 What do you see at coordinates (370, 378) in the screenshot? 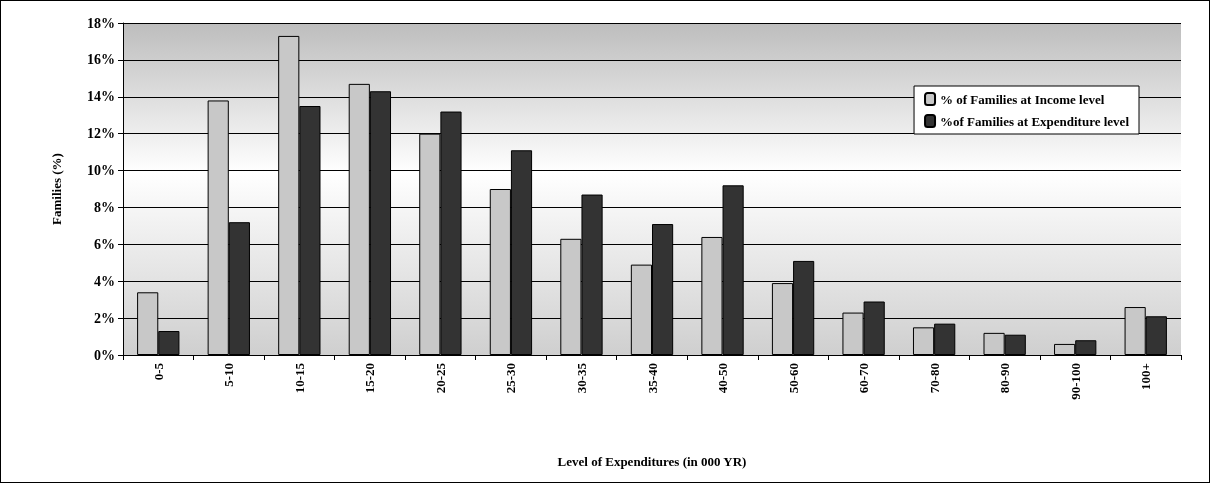
I see `x-tick-label: 15-20` at bounding box center [370, 378].